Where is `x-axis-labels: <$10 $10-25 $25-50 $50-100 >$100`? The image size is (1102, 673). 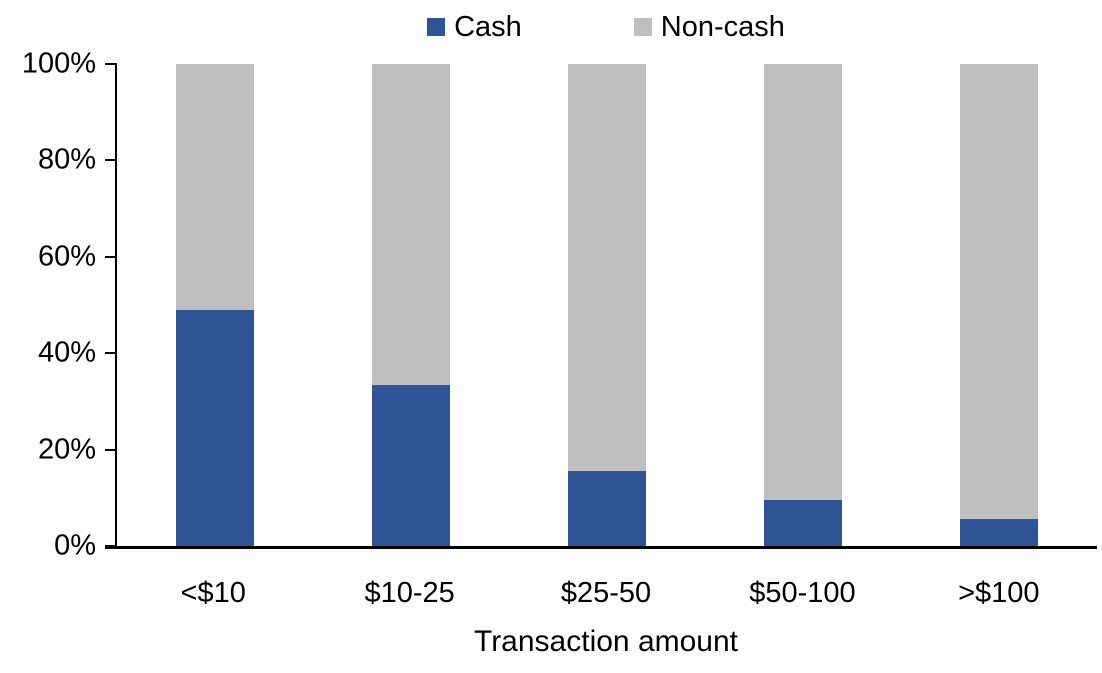
x-axis-labels: <$10 $10-25 $25-50 $50-100 >$100 is located at coordinates (606, 593).